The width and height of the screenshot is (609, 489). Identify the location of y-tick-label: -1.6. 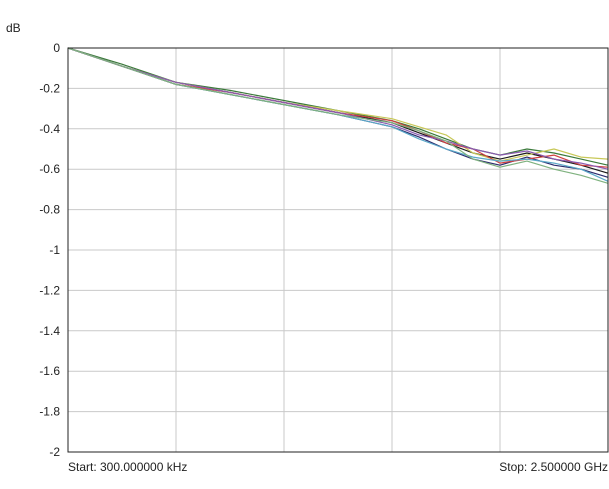
(49, 371).